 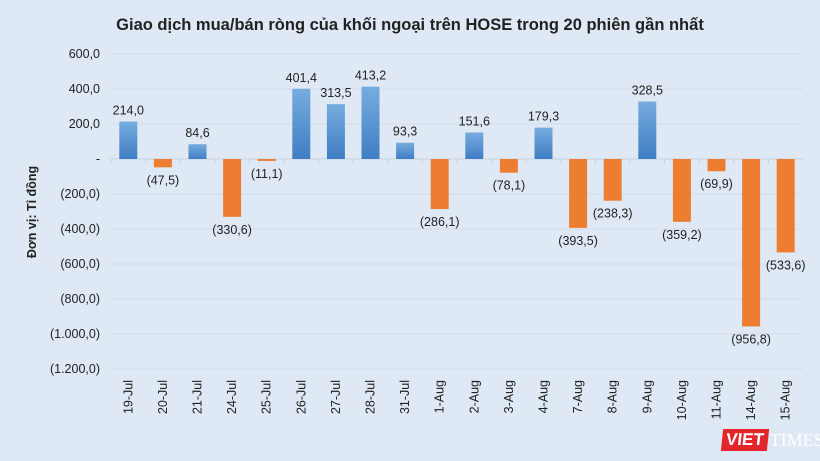 I want to click on data-label: (533,6), so click(x=786, y=265).